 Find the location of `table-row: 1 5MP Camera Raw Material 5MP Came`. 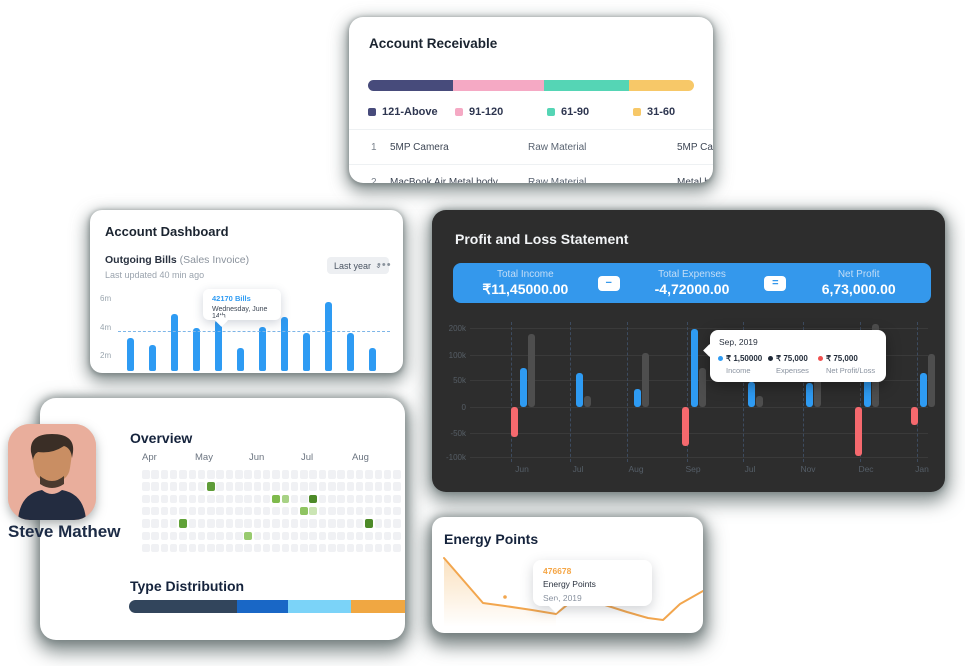

table-row: 1 5MP Camera Raw Material 5MP Came is located at coordinates (531, 146).